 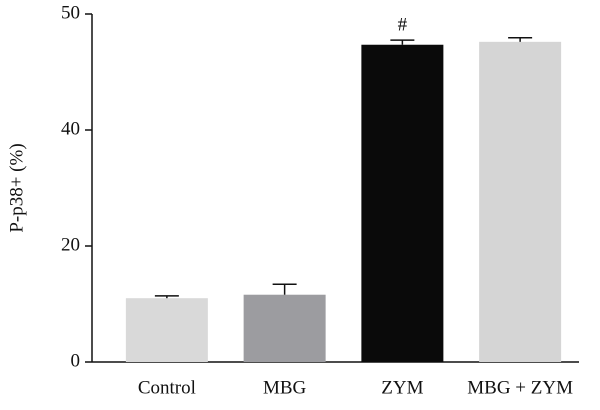 What do you see at coordinates (70, 128) in the screenshot?
I see `y-tick-label: 40` at bounding box center [70, 128].